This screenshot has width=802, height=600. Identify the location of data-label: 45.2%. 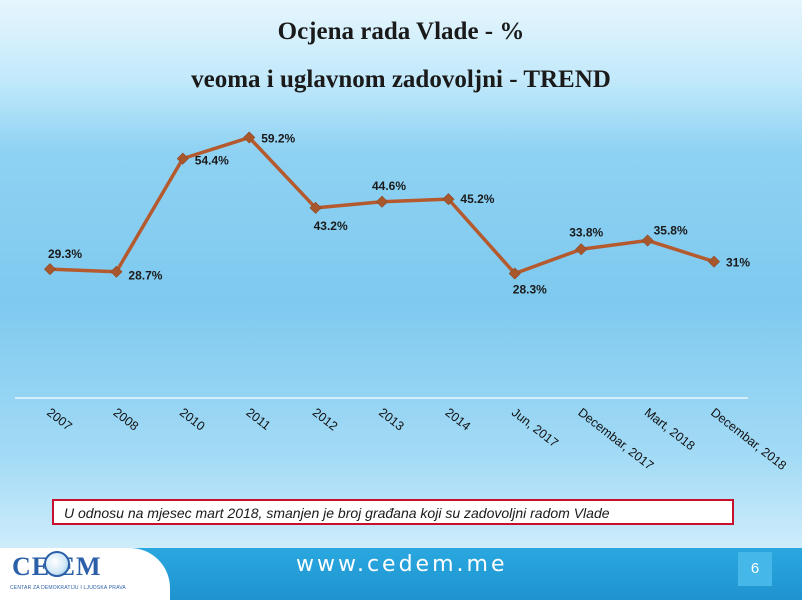
(477, 199).